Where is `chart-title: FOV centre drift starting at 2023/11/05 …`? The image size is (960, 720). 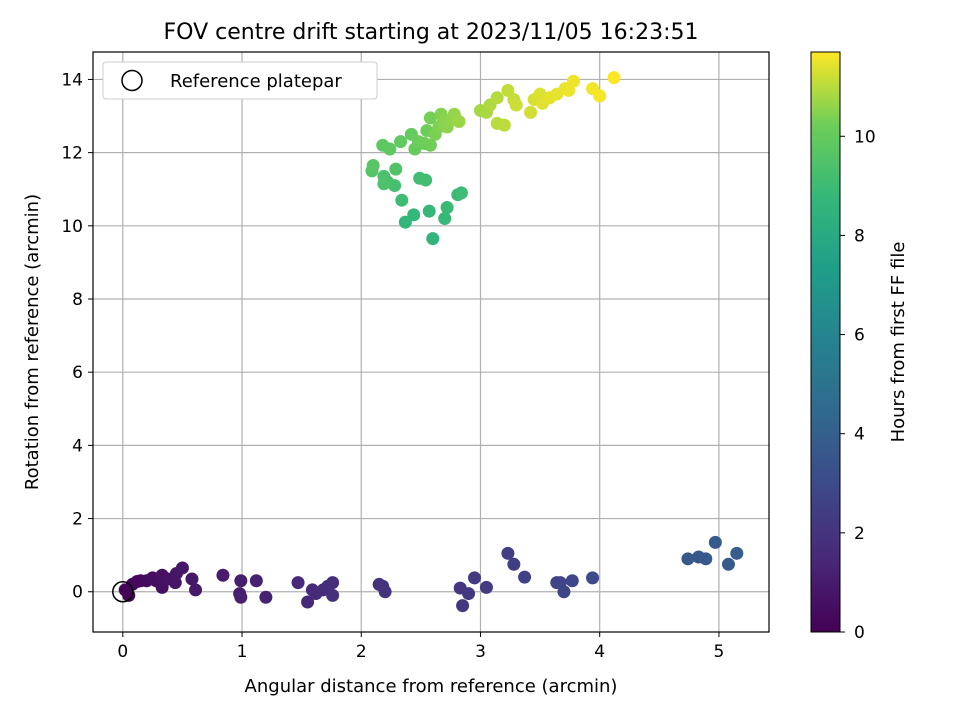 chart-title: FOV centre drift starting at 2023/11/05 … is located at coordinates (431, 32).